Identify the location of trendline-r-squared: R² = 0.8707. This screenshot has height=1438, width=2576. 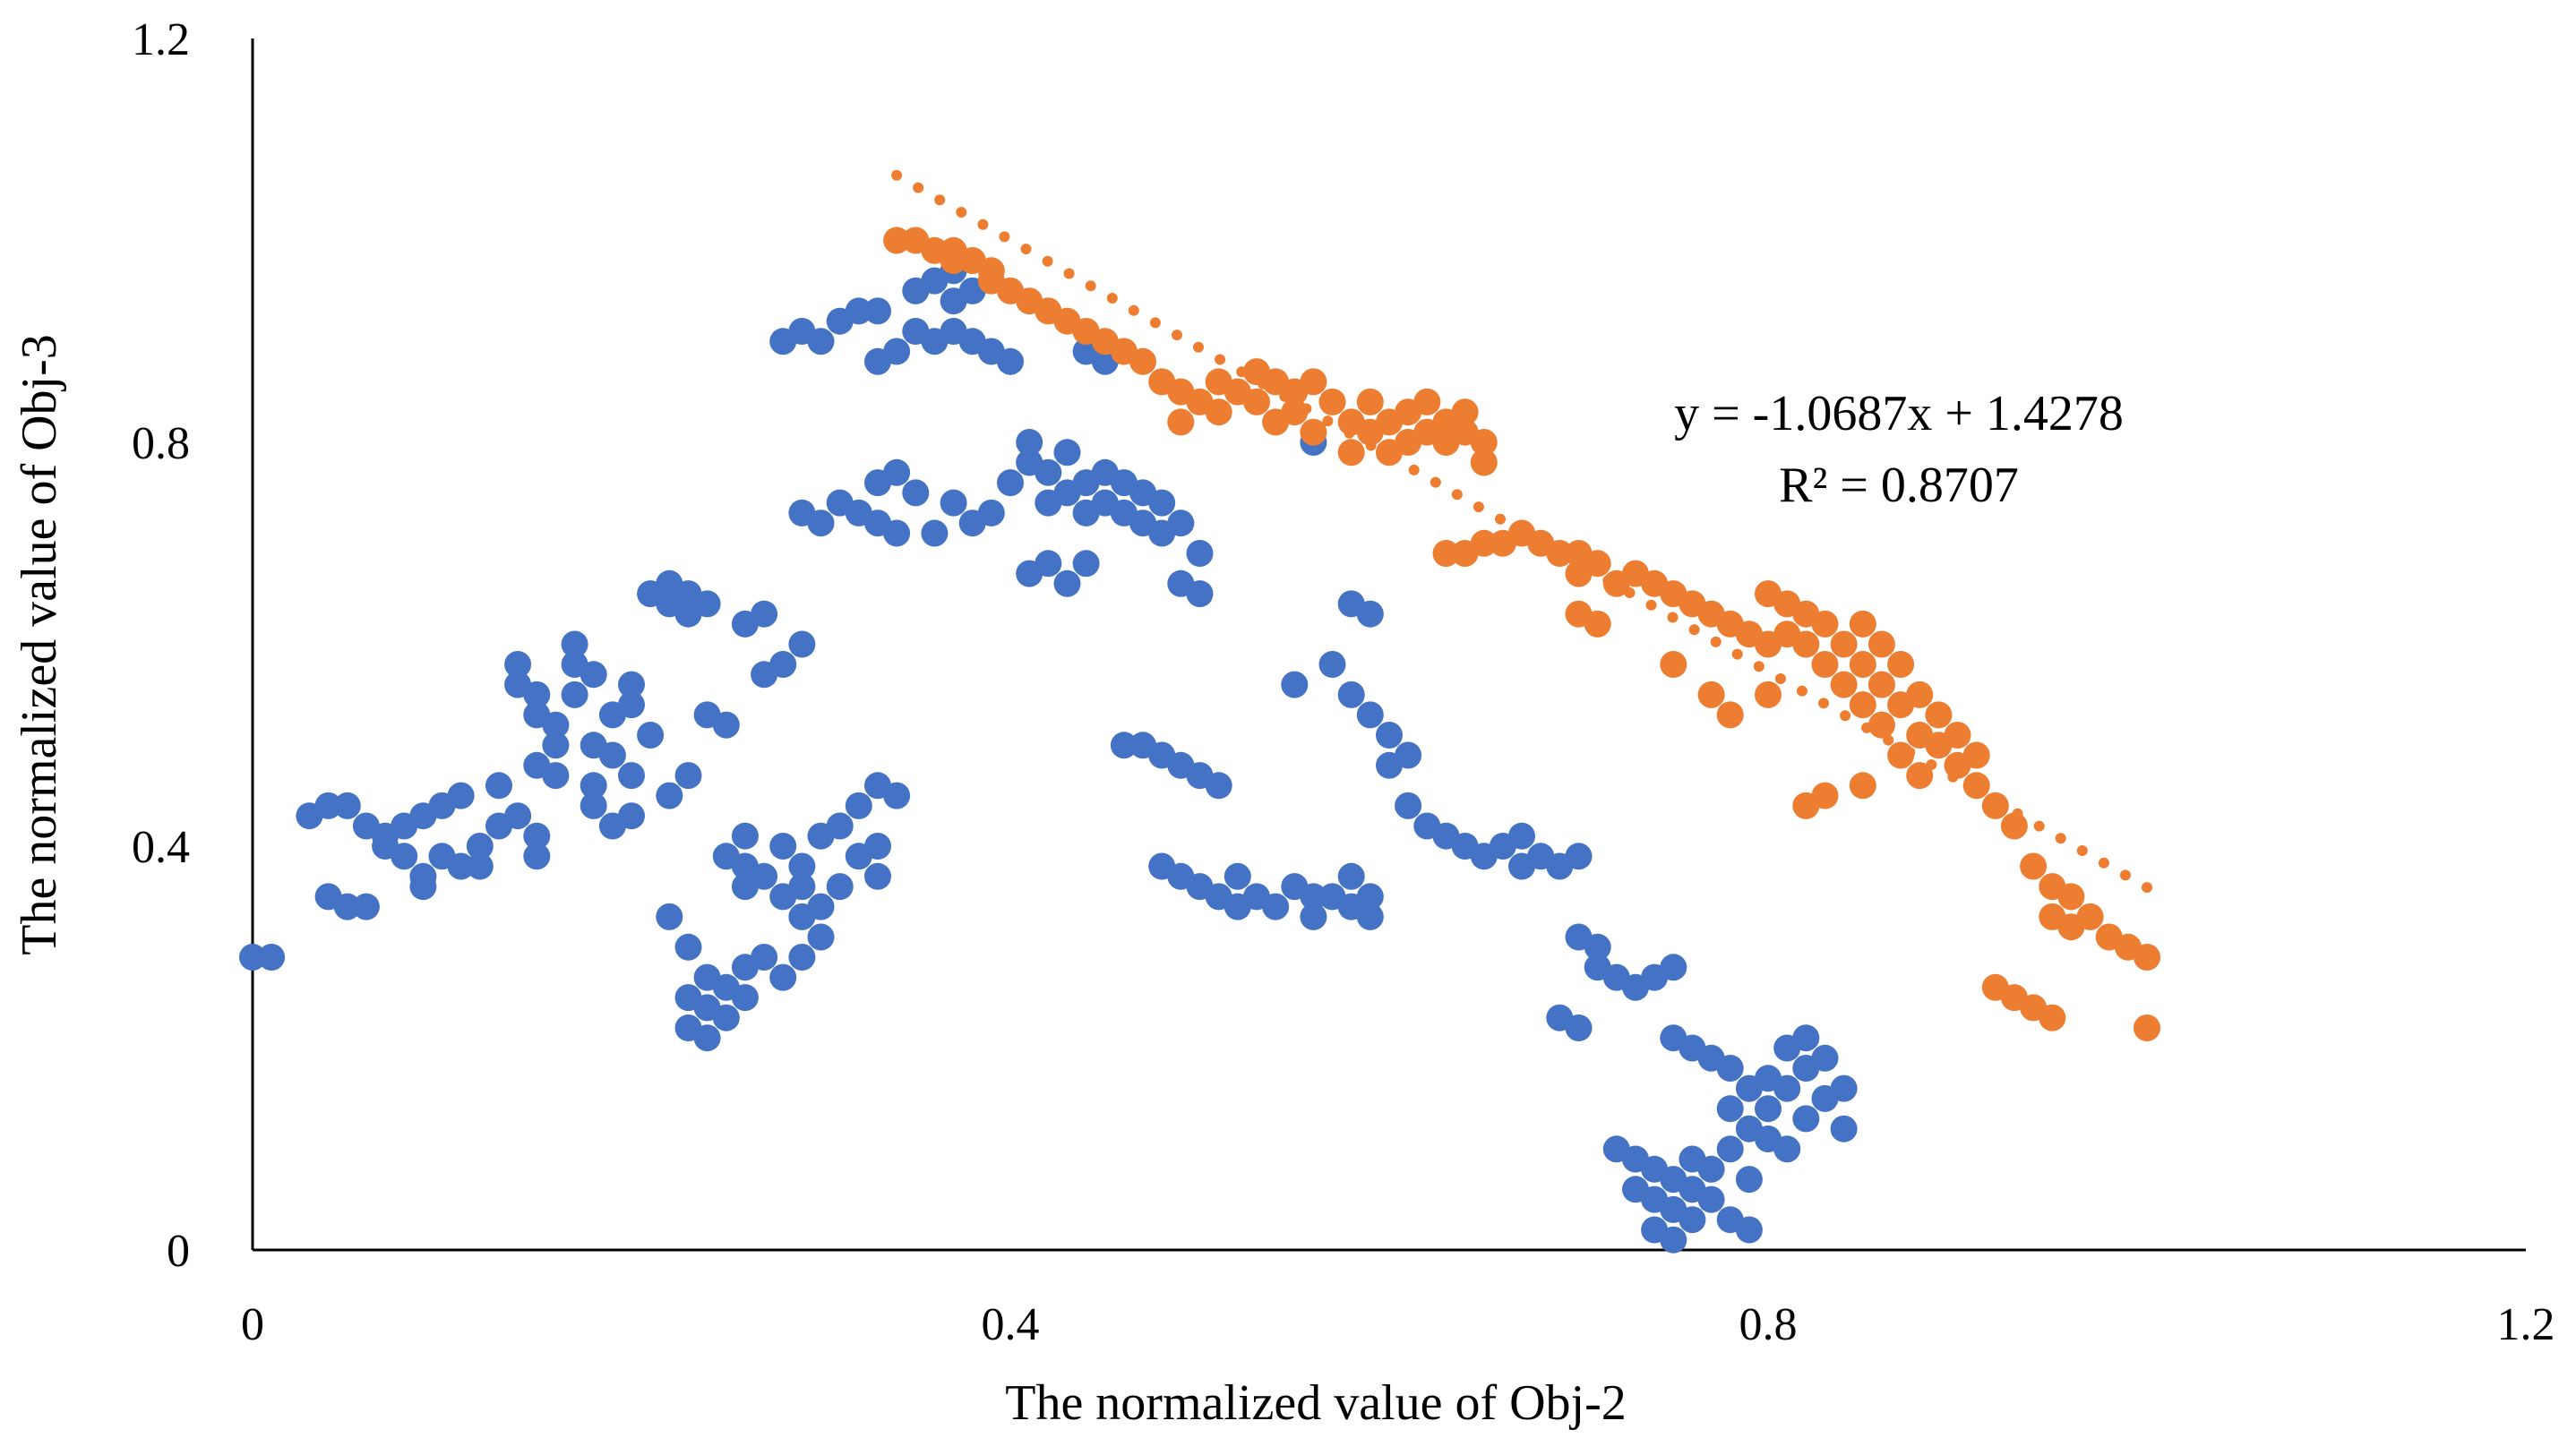
(1899, 485).